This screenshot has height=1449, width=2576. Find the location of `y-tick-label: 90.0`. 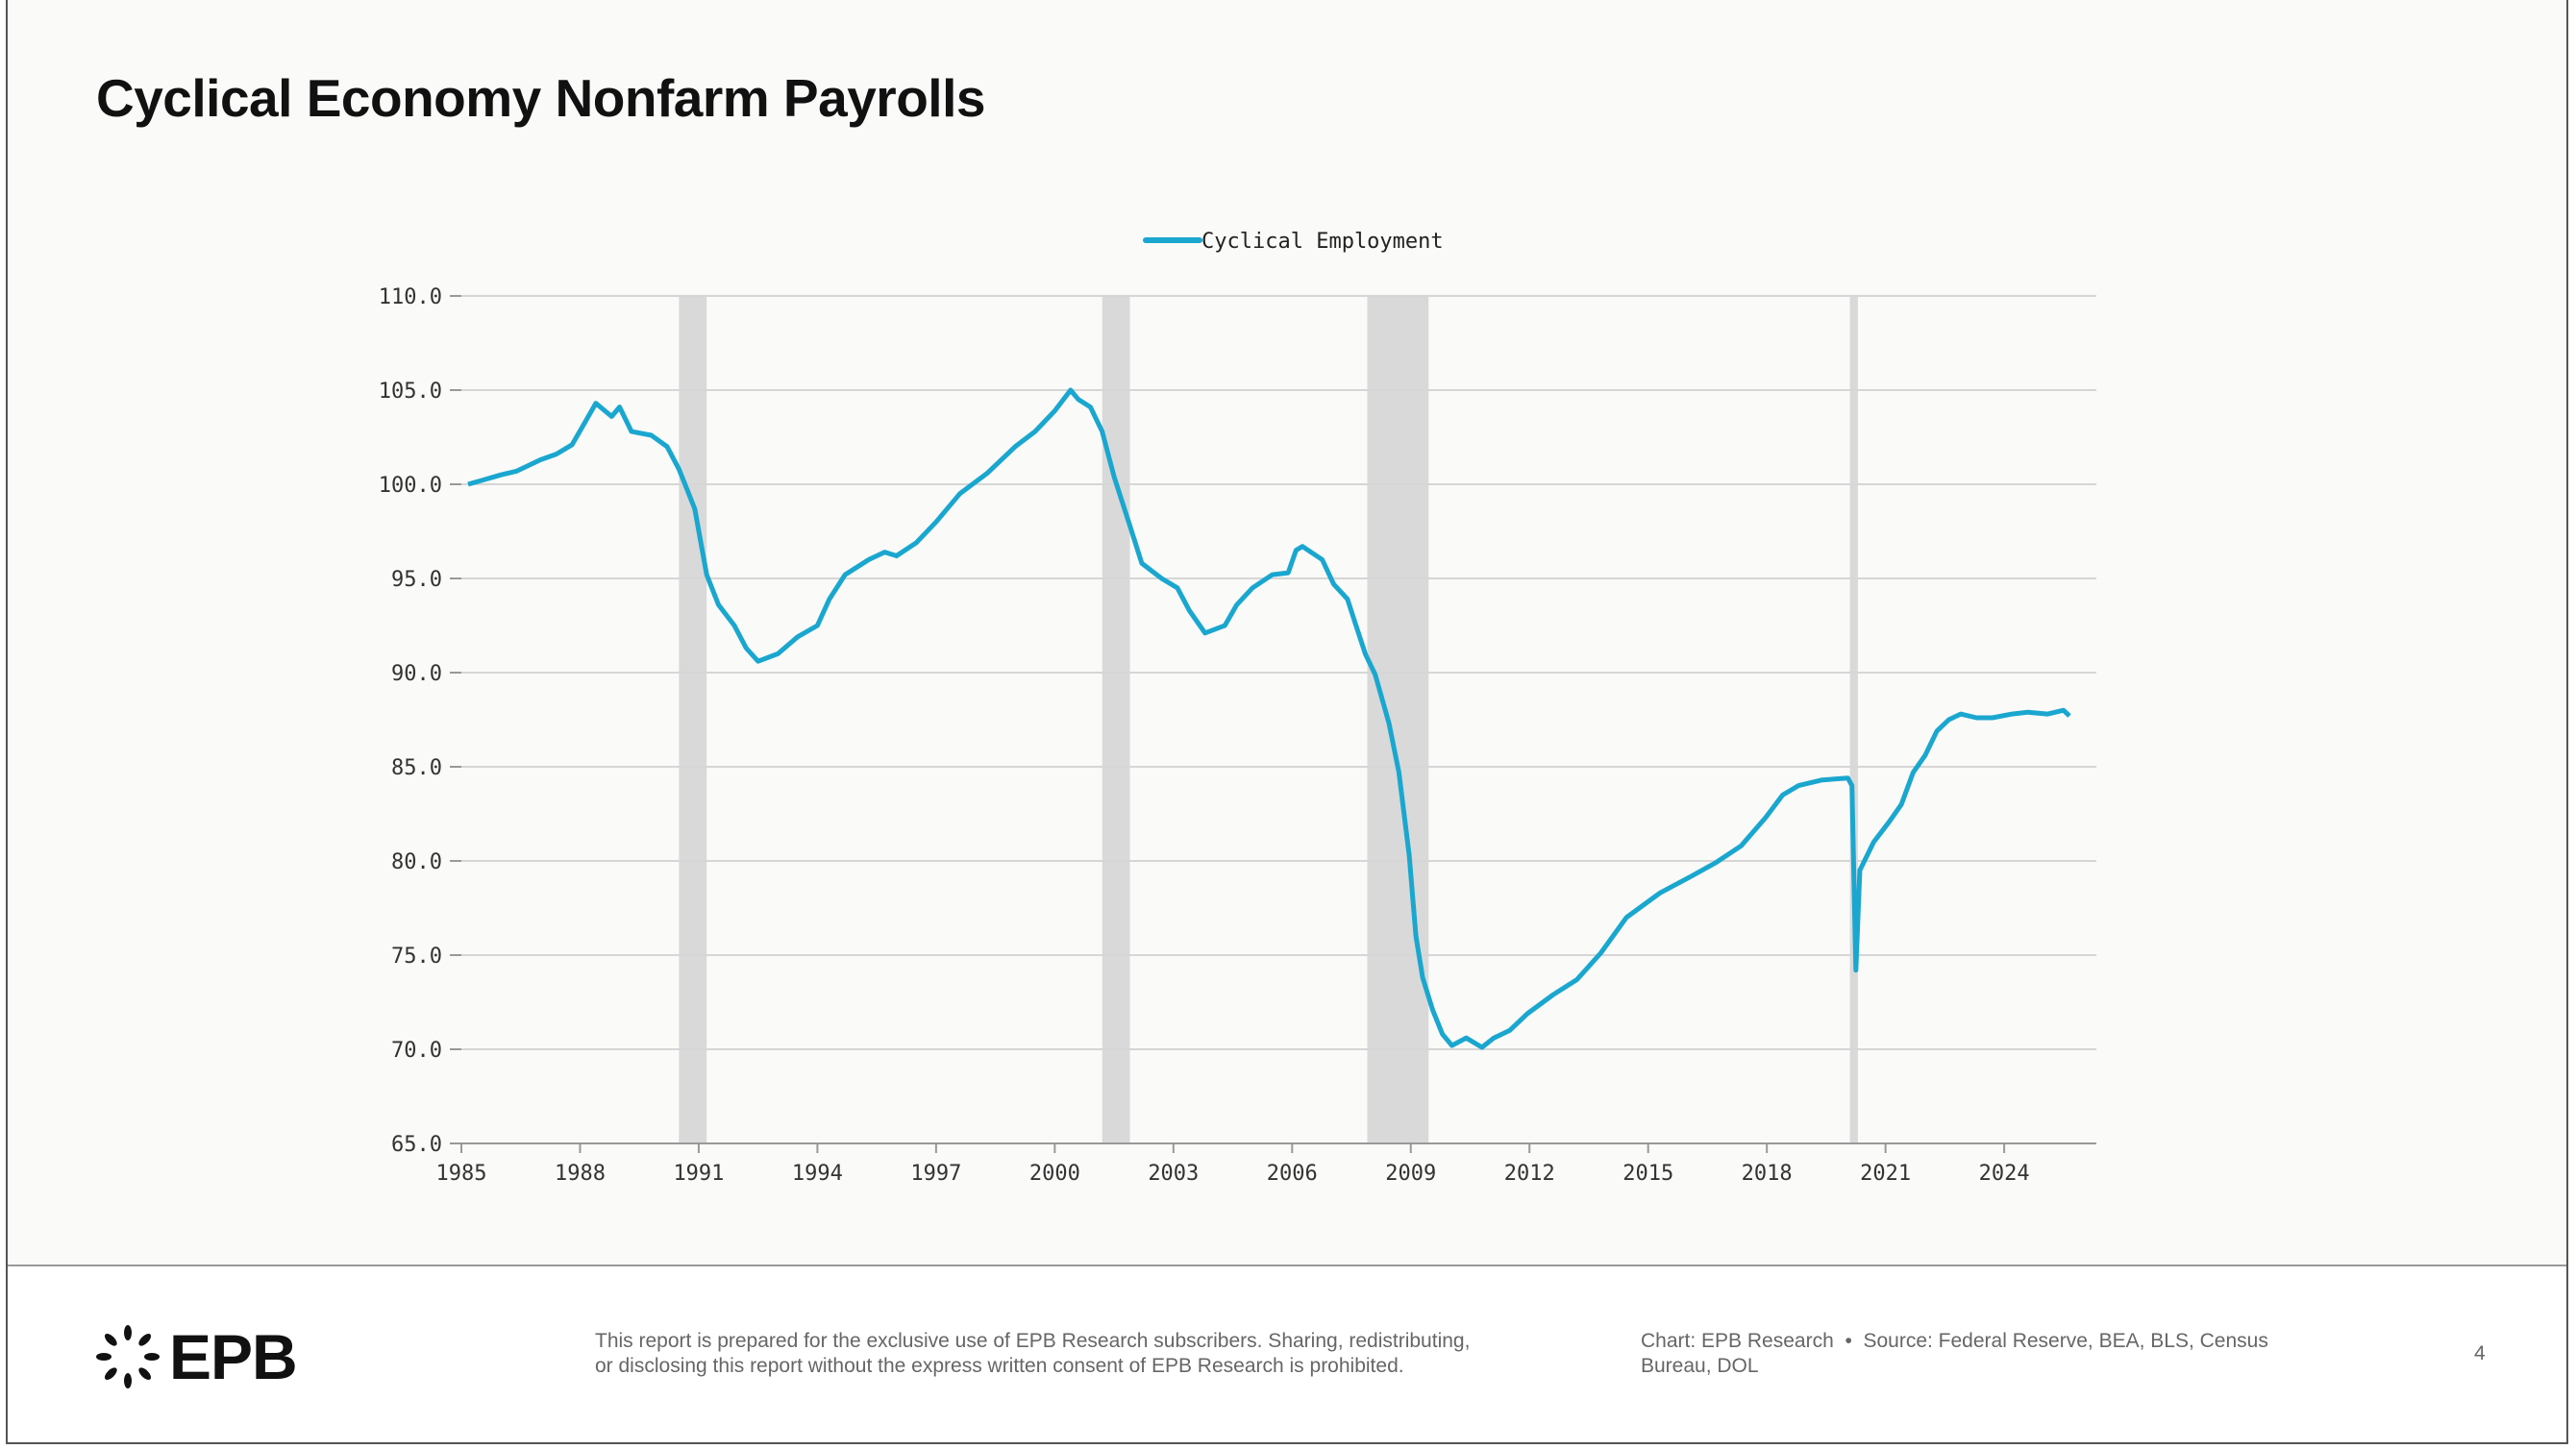

y-tick-label: 90.0 is located at coordinates (417, 674).